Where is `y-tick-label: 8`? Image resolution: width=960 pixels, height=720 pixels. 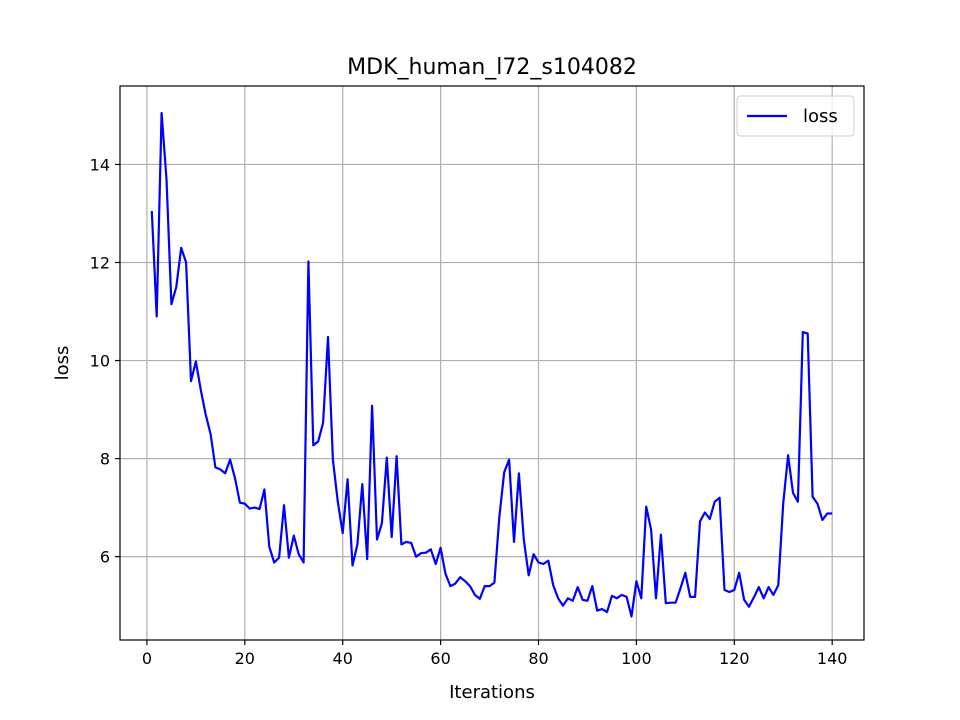
y-tick-label: 8 is located at coordinates (105, 459).